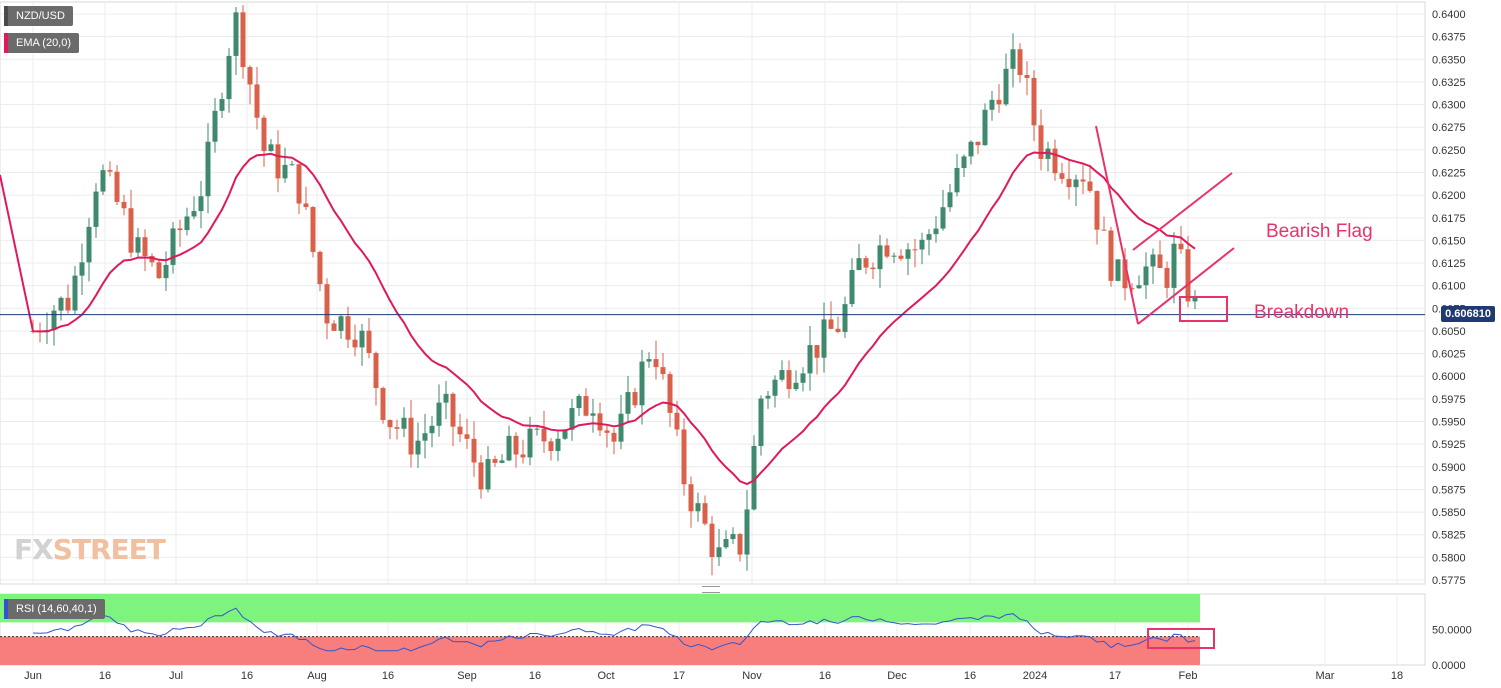 This screenshot has width=1501, height=688. I want to click on bearish-flag-annotation: Bearish Flag, so click(1319, 231).